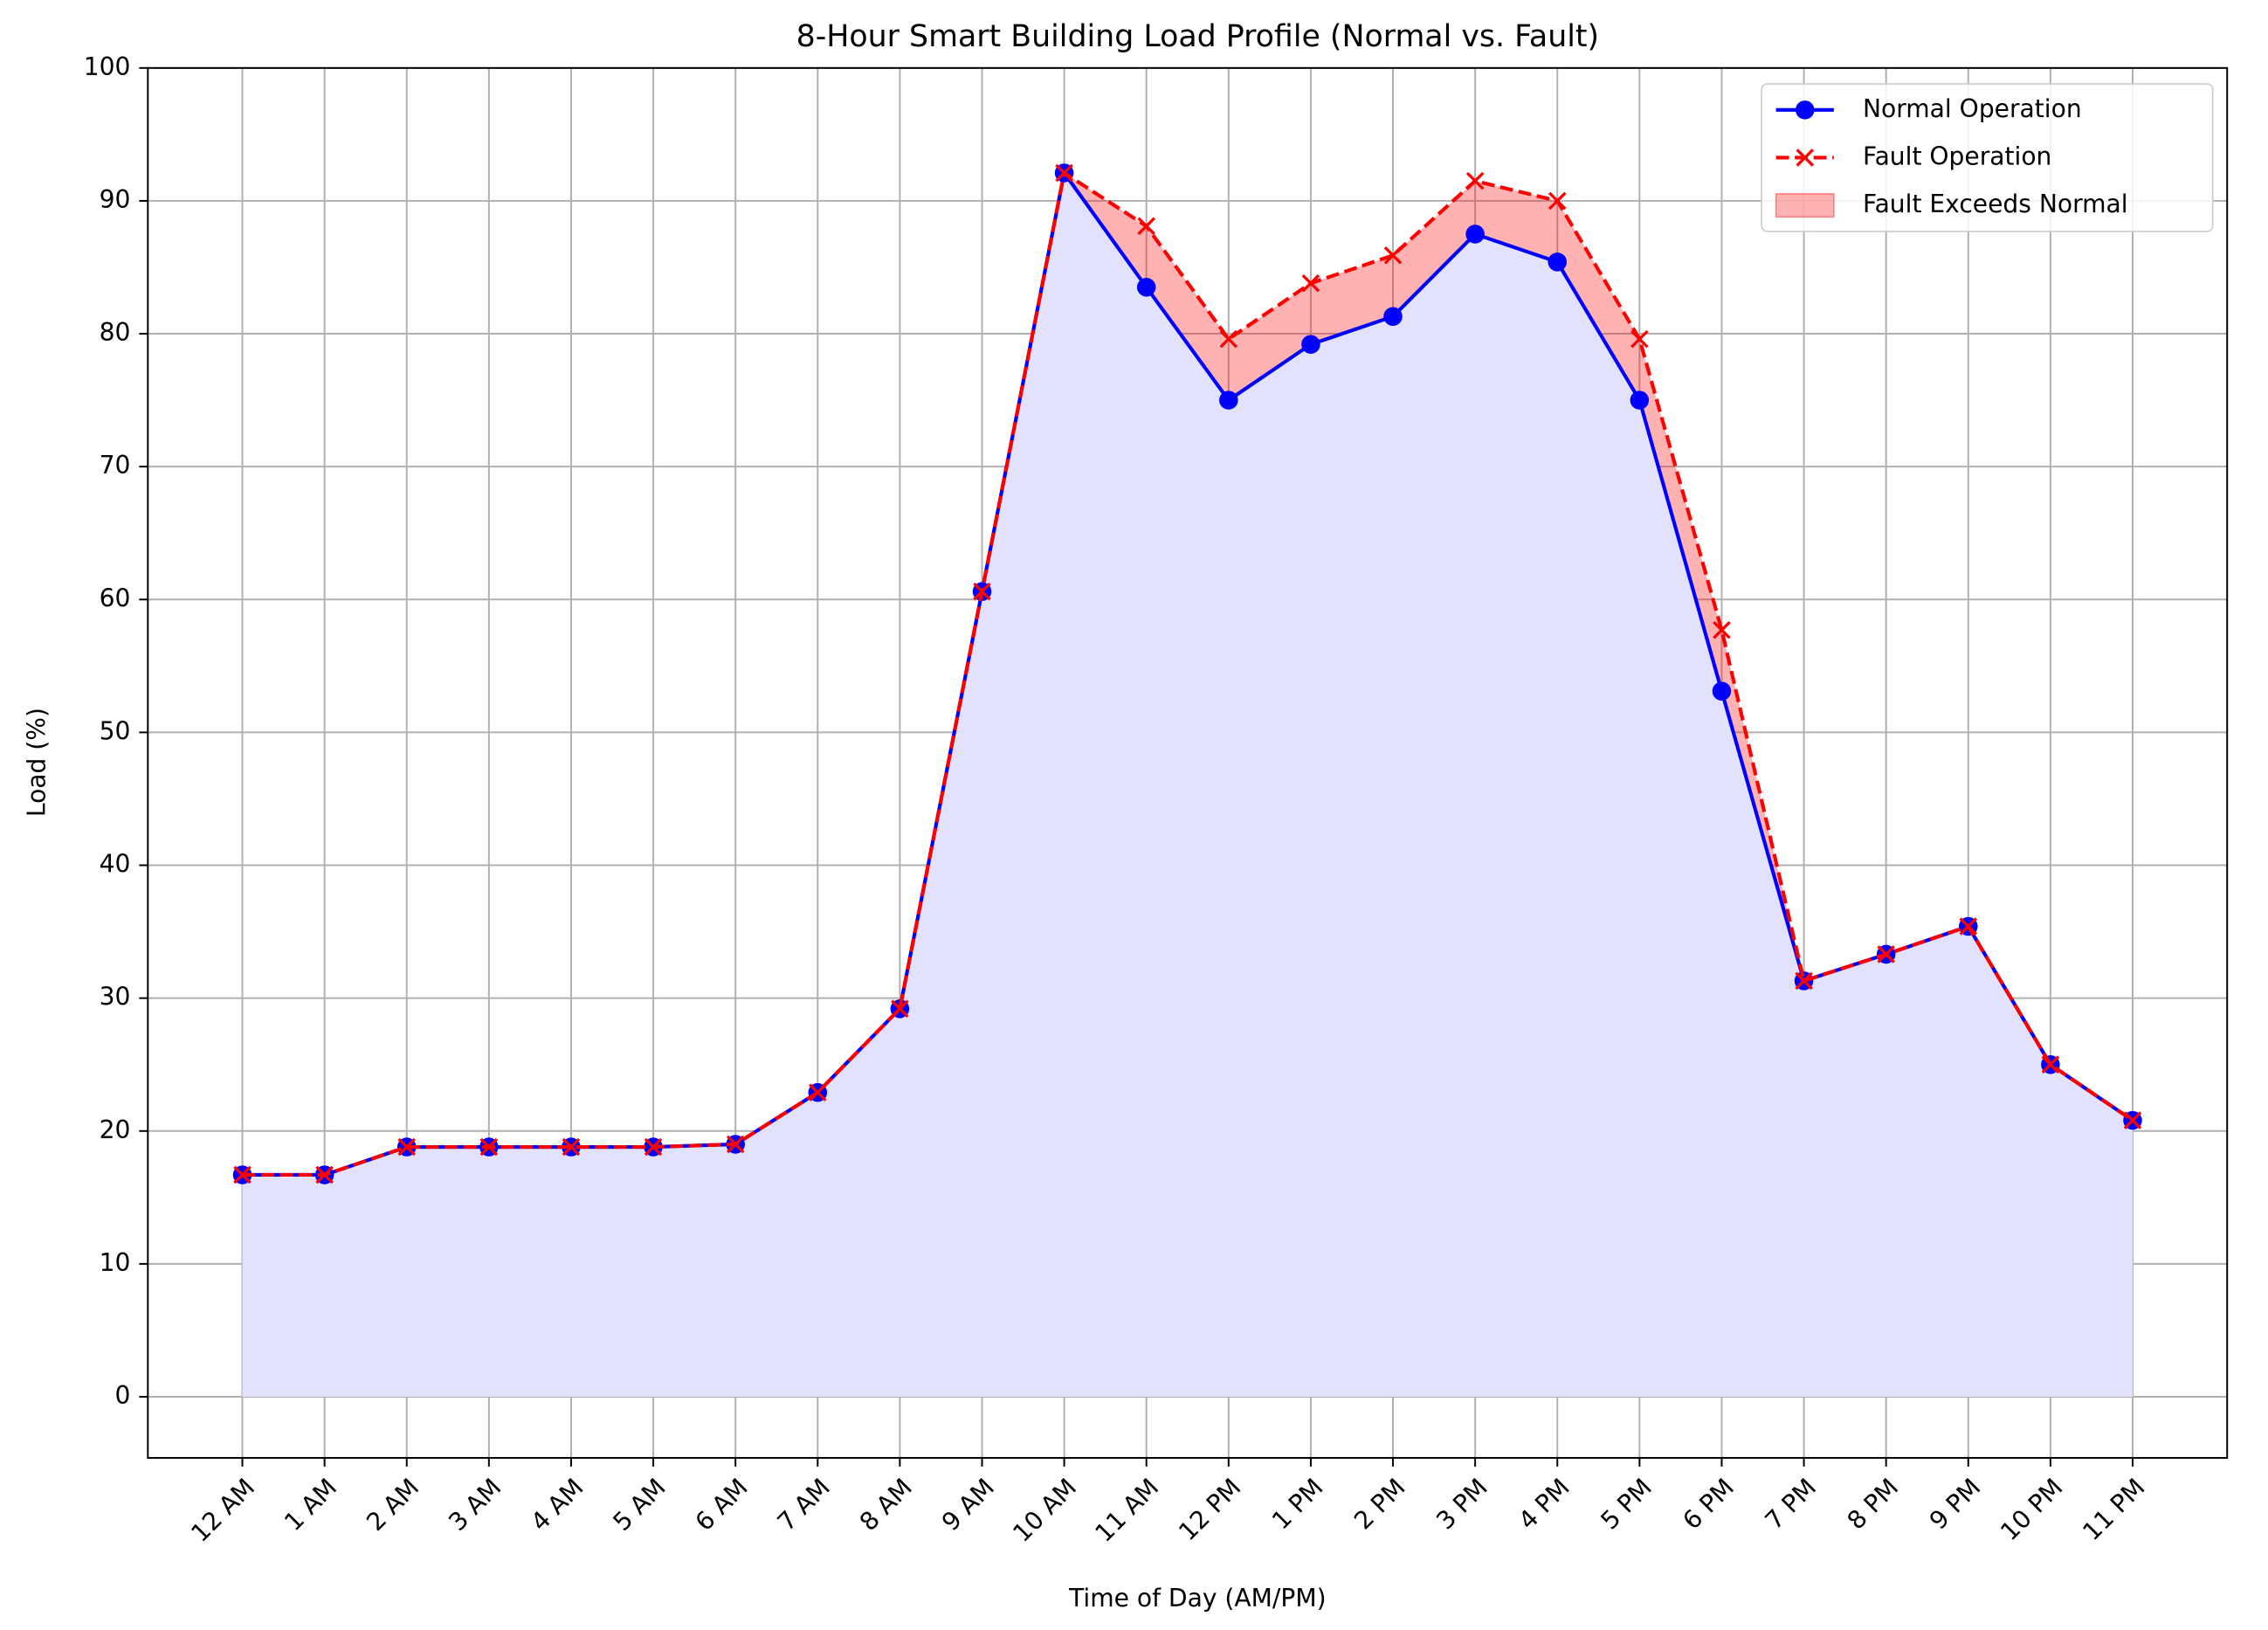  Describe the element at coordinates (115, 465) in the screenshot. I see `y-tick-label: 70` at that location.